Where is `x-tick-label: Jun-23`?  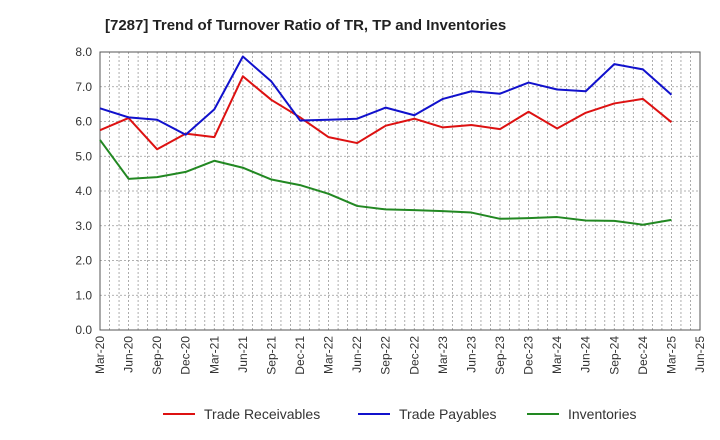
x-tick-label: Jun-23 is located at coordinates (471, 354).